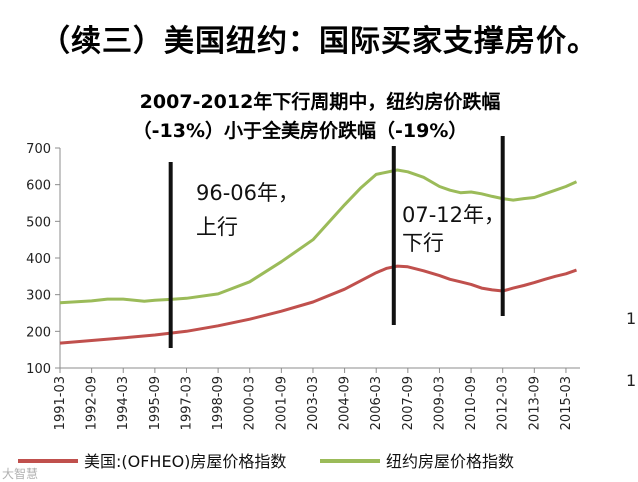 The image size is (638, 482). Describe the element at coordinates (471, 403) in the screenshot. I see `x-tick-label: 2010-09` at that location.